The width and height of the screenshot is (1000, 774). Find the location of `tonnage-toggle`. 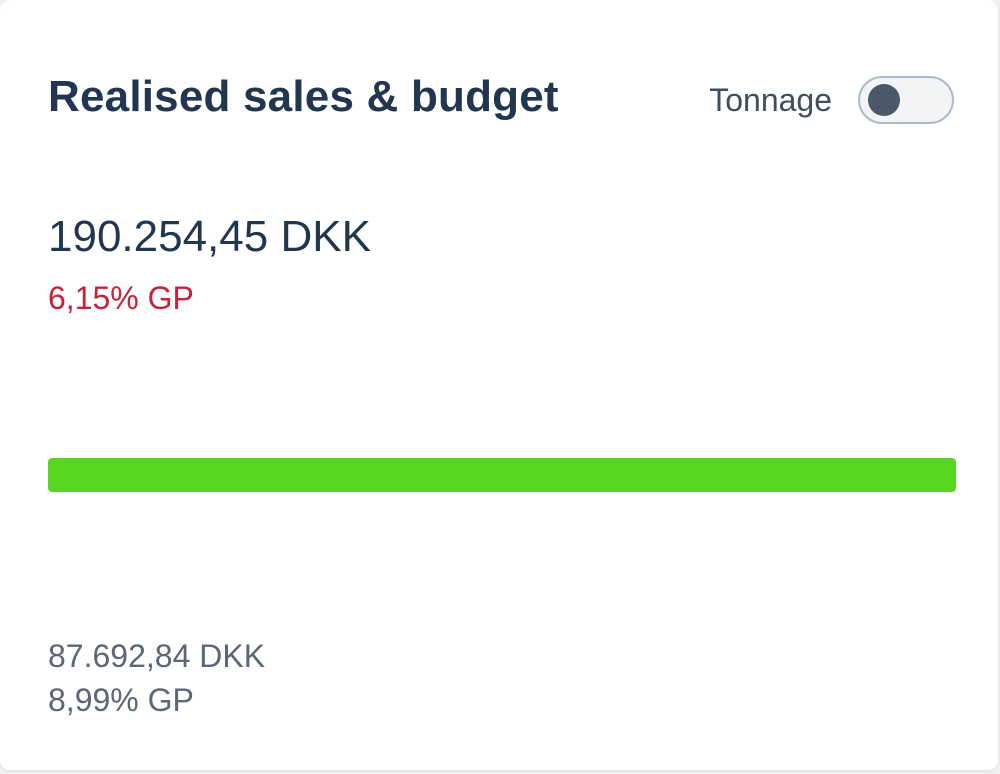

tonnage-toggle is located at coordinates (906, 100).